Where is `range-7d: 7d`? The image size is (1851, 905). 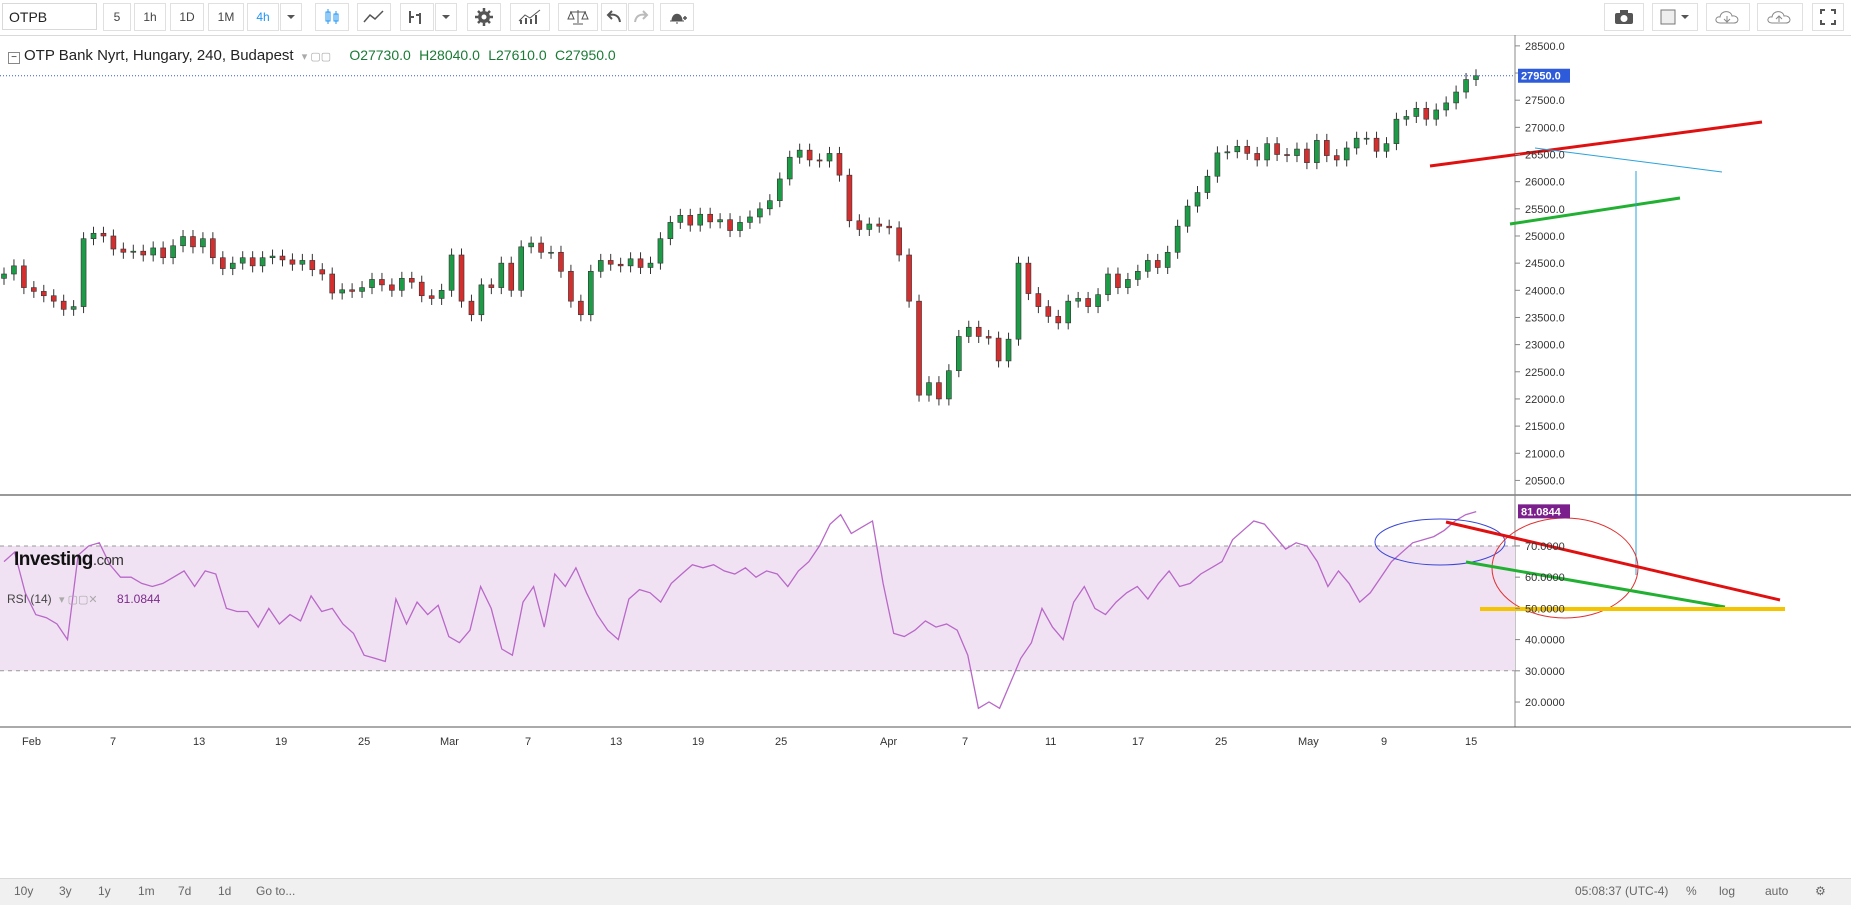 range-7d: 7d is located at coordinates (185, 891).